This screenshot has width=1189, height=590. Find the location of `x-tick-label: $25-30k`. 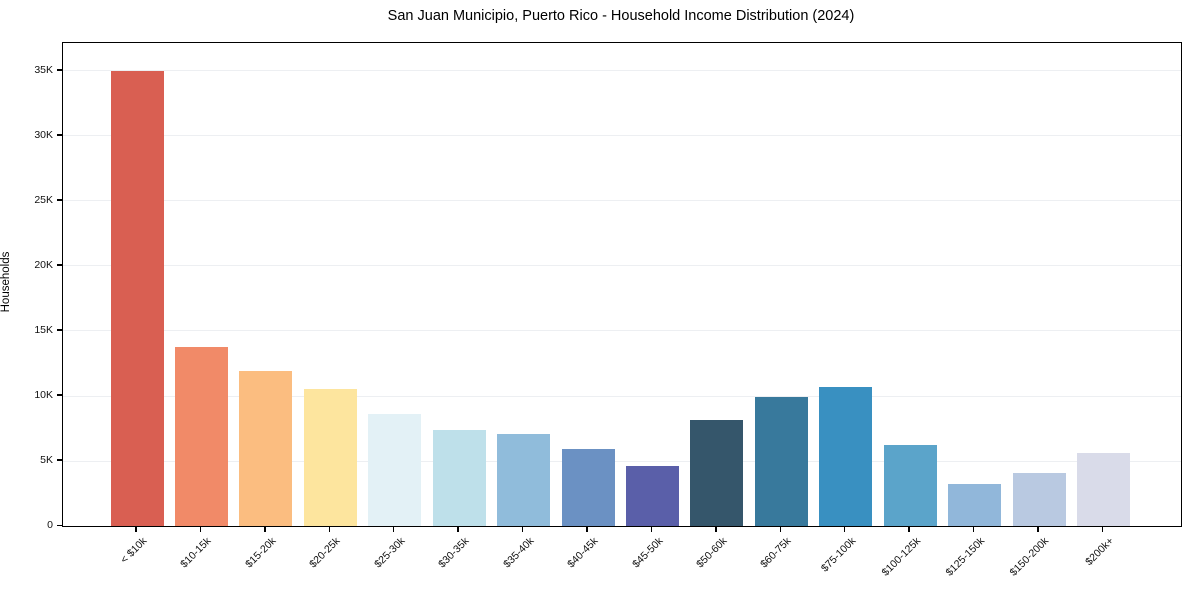

x-tick-label: $25-30k is located at coordinates (389, 553).